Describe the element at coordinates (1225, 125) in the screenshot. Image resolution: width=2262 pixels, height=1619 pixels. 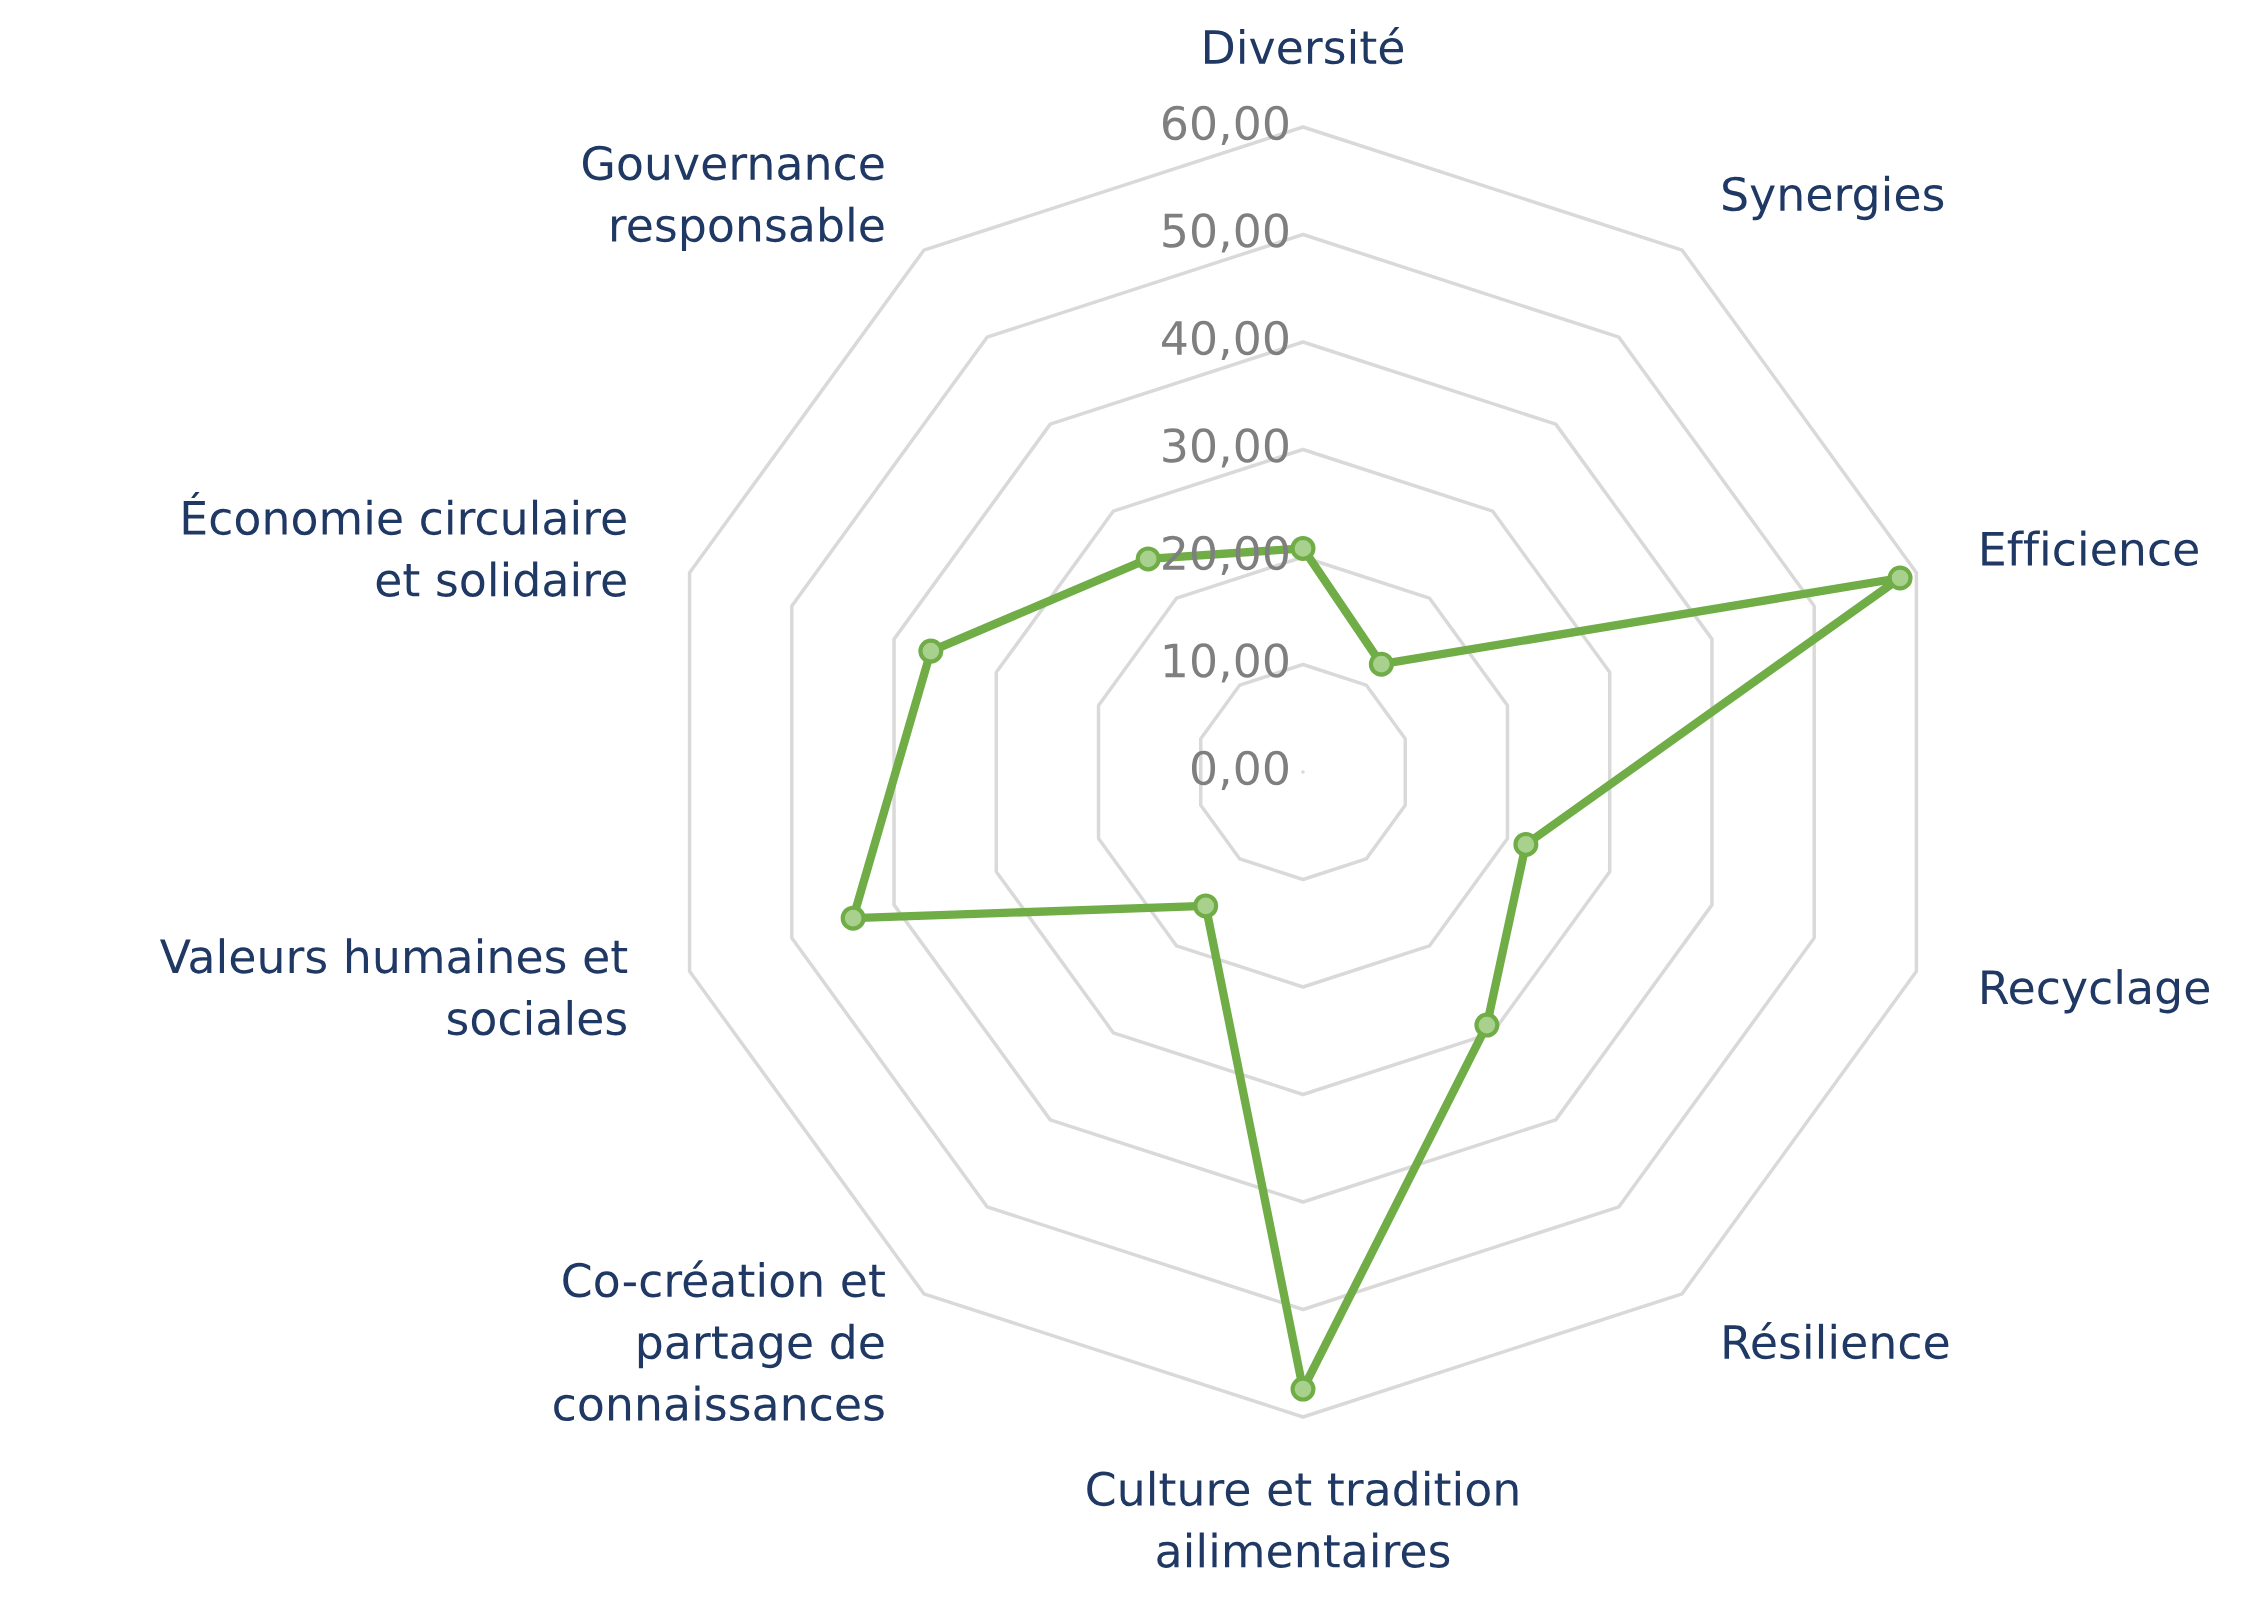
I see `y-tick-label: 60,00` at that location.